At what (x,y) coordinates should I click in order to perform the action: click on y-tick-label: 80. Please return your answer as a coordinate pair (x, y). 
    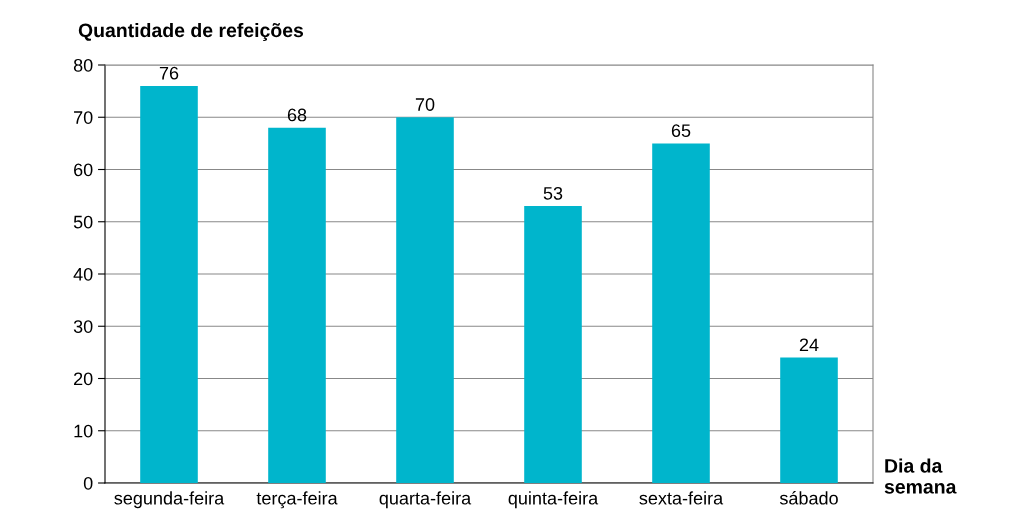
    Looking at the image, I should click on (83, 65).